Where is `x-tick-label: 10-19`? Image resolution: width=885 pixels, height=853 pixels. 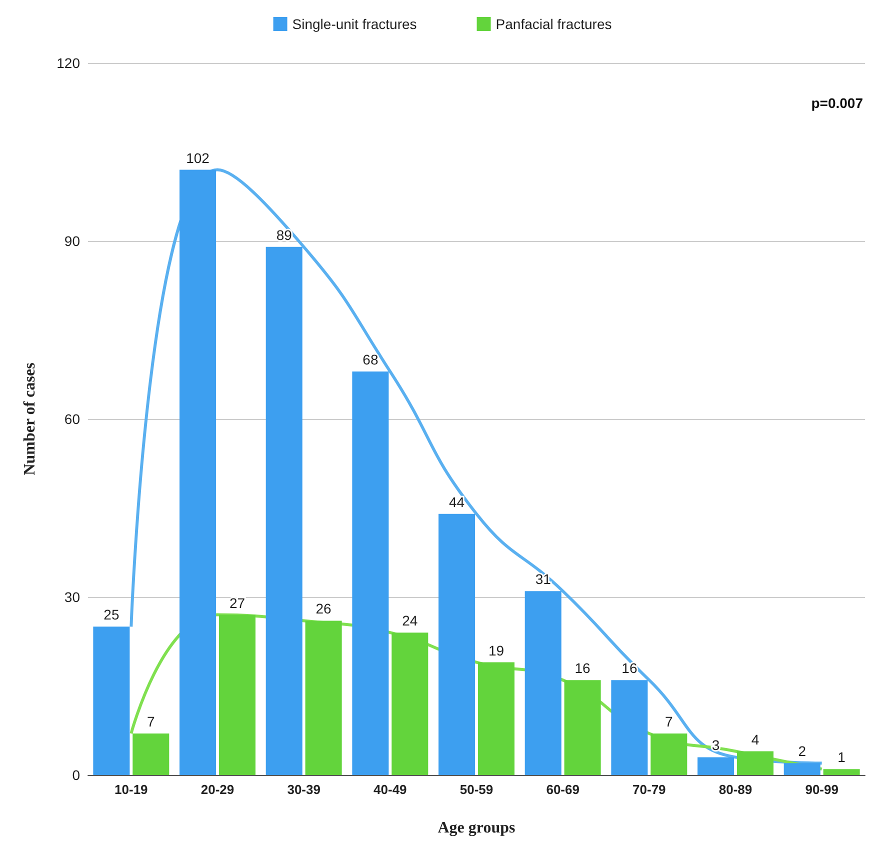
x-tick-label: 10-19 is located at coordinates (131, 789).